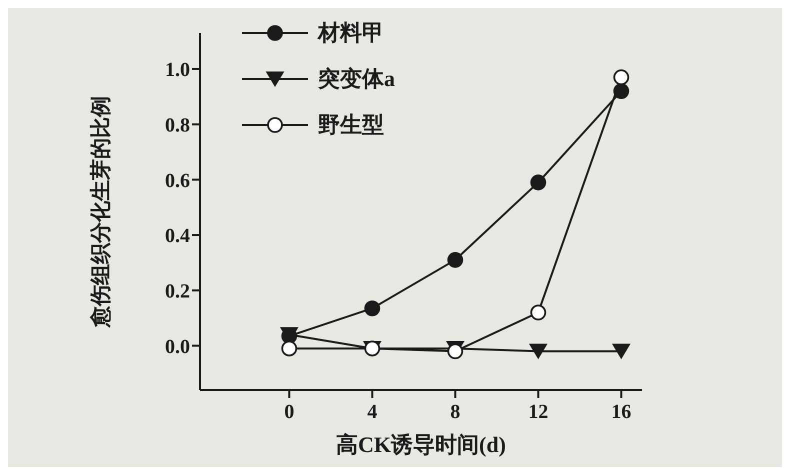 The height and width of the screenshot is (475, 790). Describe the element at coordinates (356, 79) in the screenshot. I see `legend-label: 突变体a` at that location.